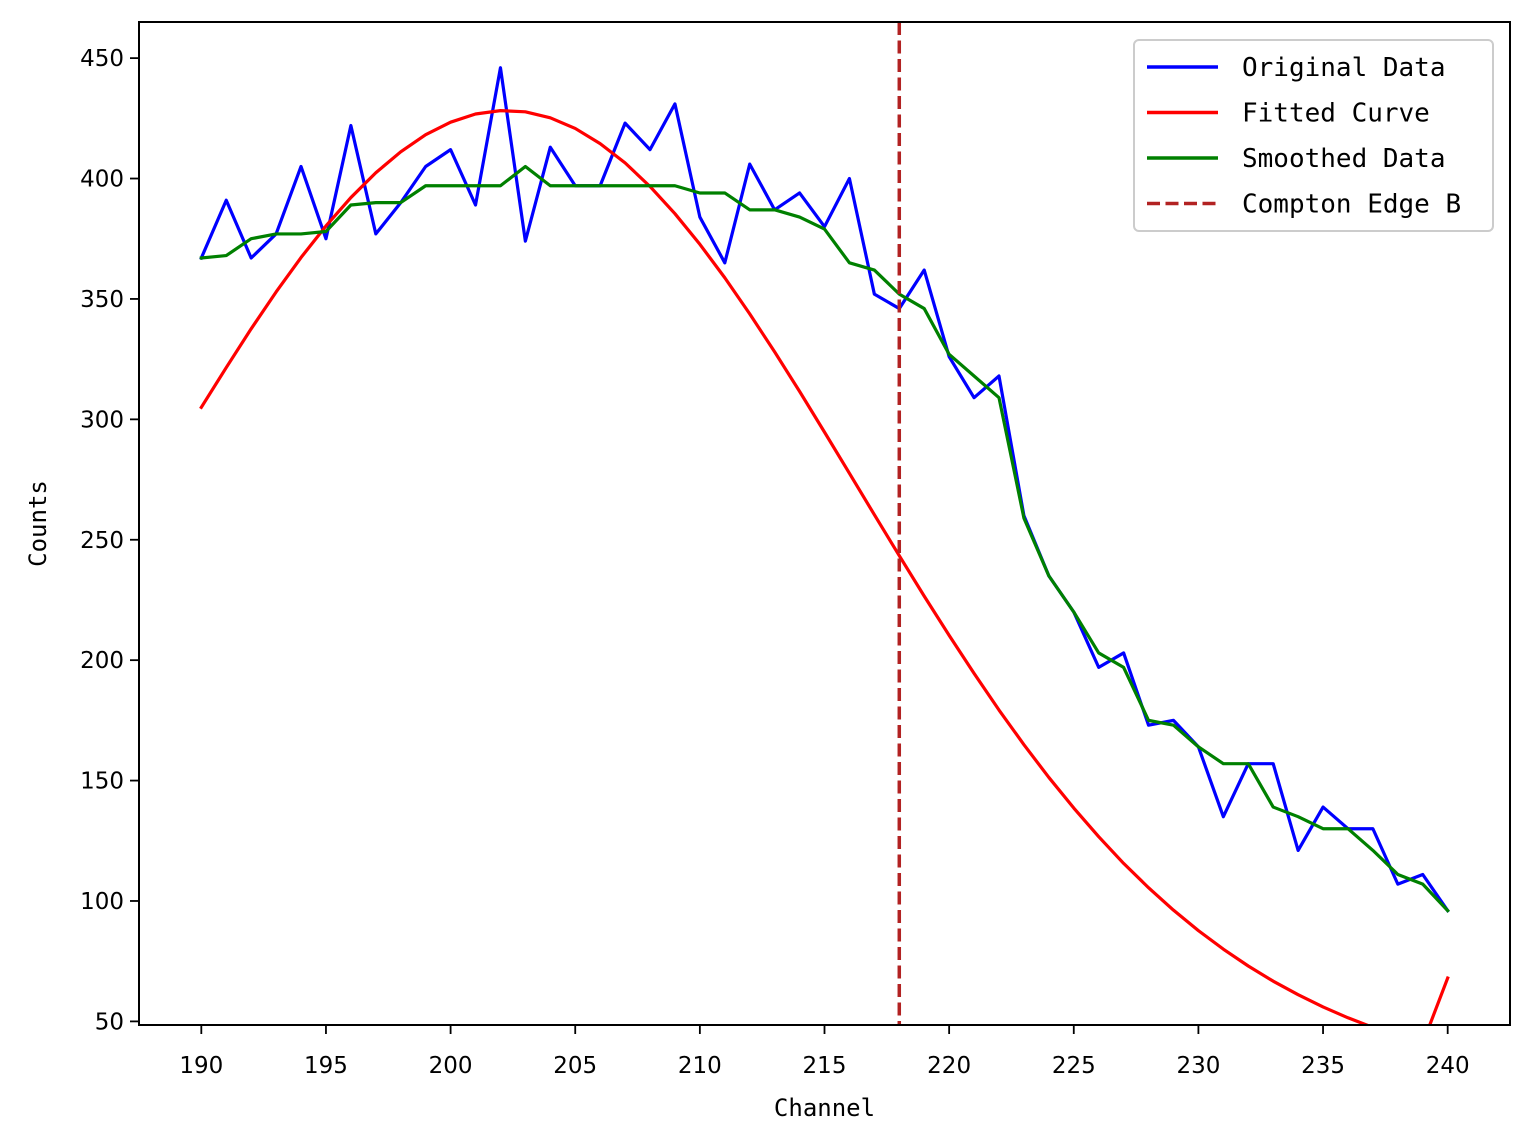 The image size is (1531, 1141). Describe the element at coordinates (102, 661) in the screenshot. I see `y-tick-label: 200` at that location.